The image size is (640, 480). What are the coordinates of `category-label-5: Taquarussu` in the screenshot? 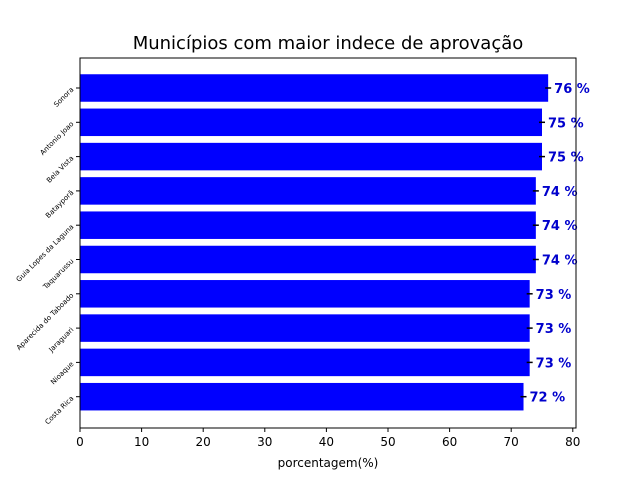 It's located at (58, 274).